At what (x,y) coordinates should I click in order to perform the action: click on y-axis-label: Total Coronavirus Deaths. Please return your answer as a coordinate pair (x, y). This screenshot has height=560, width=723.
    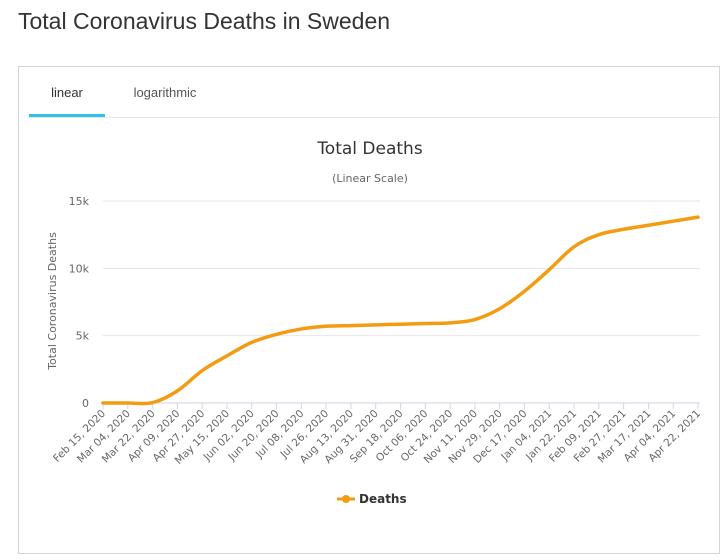
    Looking at the image, I should click on (52, 301).